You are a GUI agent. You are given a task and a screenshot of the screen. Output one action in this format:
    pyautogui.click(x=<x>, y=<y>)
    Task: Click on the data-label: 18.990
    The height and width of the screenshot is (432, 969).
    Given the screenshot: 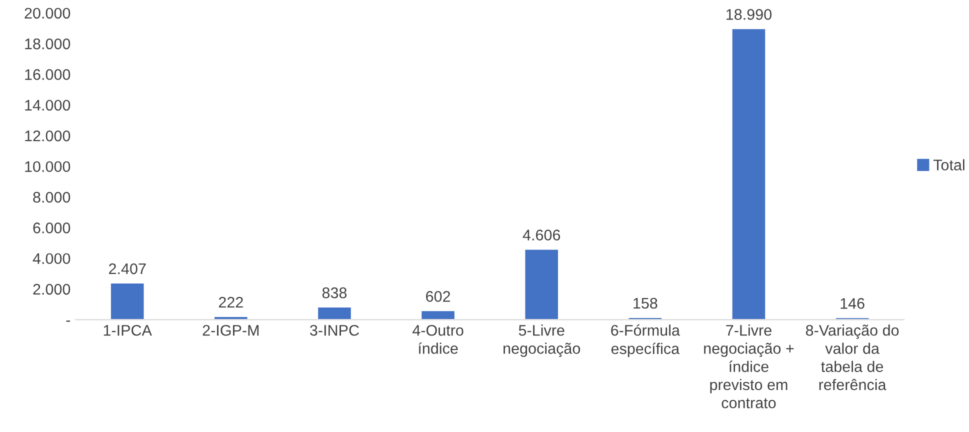 What is the action you would take?
    pyautogui.click(x=749, y=14)
    